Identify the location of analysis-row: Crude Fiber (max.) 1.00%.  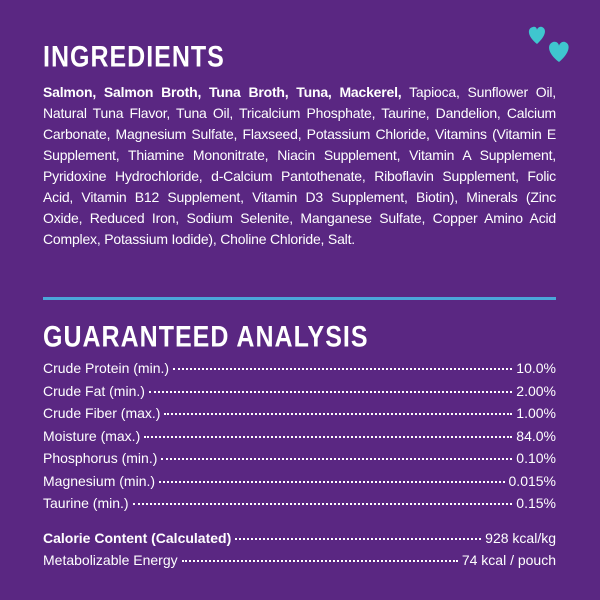
(299, 416).